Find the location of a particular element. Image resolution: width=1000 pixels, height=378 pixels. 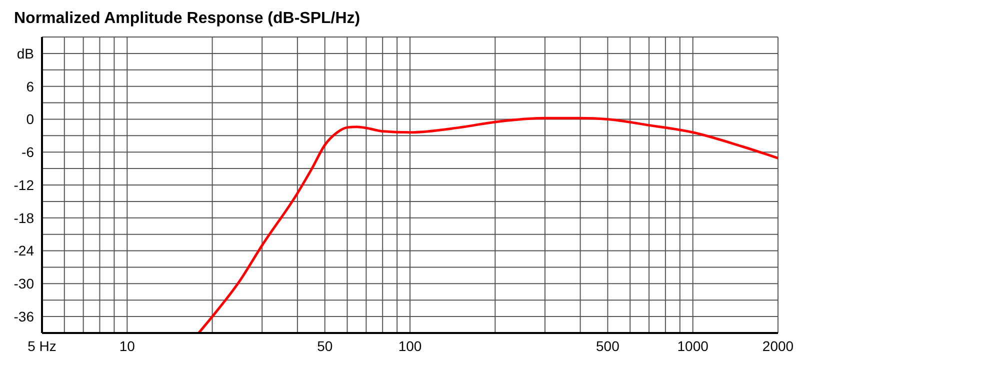

y-tick-label: -36 is located at coordinates (24, 316).